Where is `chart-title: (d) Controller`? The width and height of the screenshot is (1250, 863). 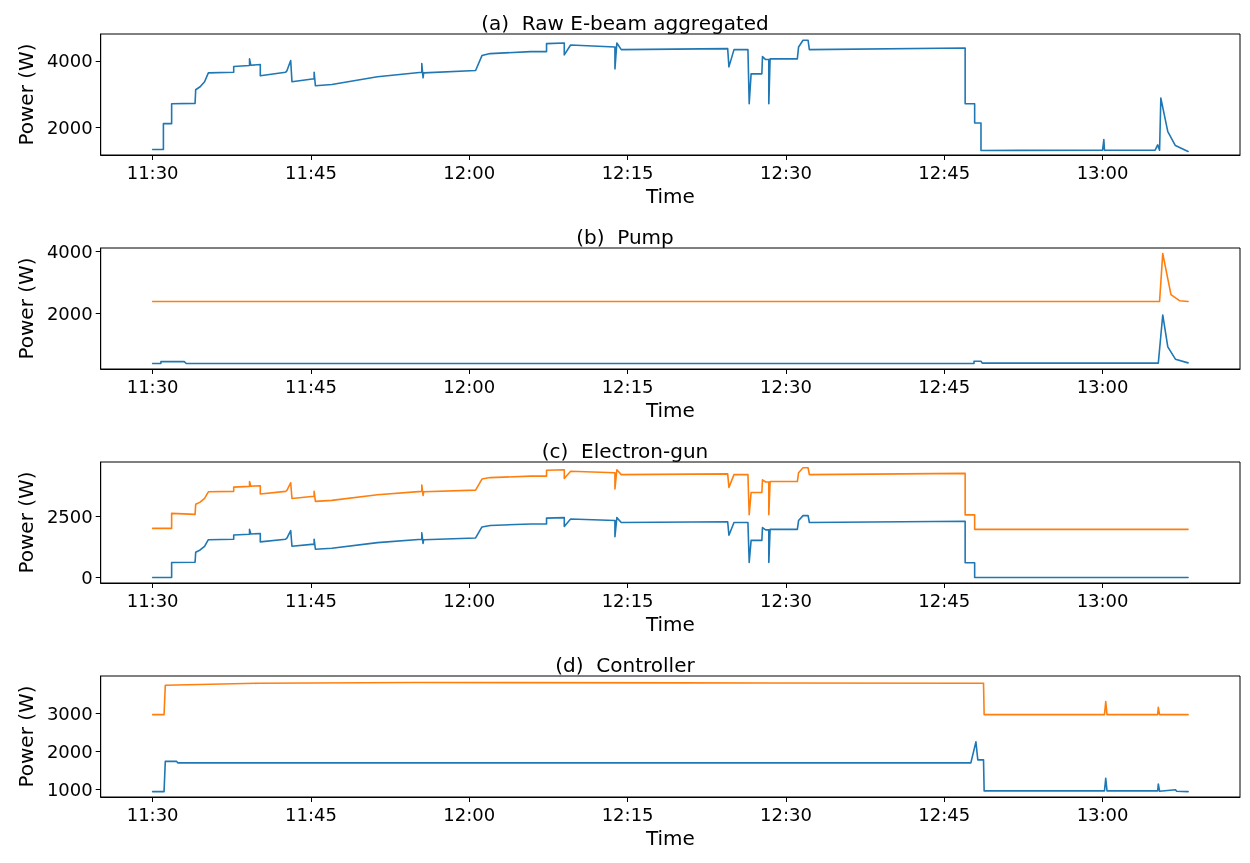 chart-title: (d) Controller is located at coordinates (625, 665).